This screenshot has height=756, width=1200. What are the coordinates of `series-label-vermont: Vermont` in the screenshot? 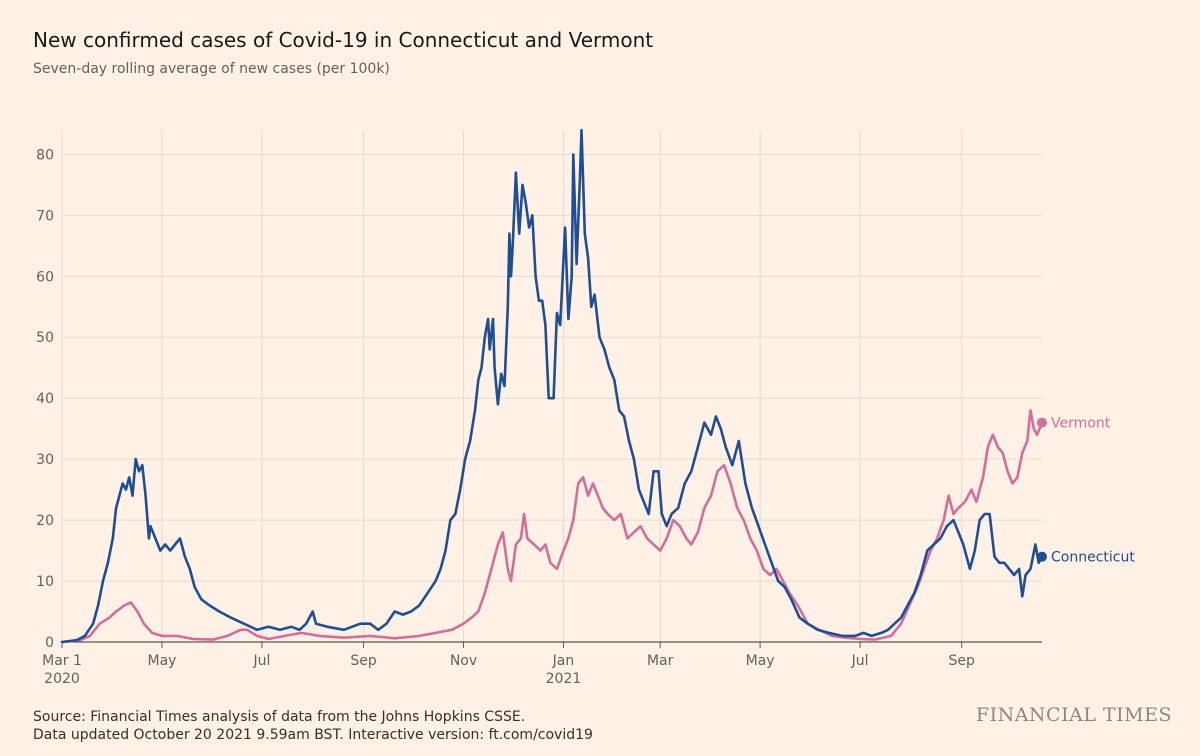 It's located at (1081, 424).